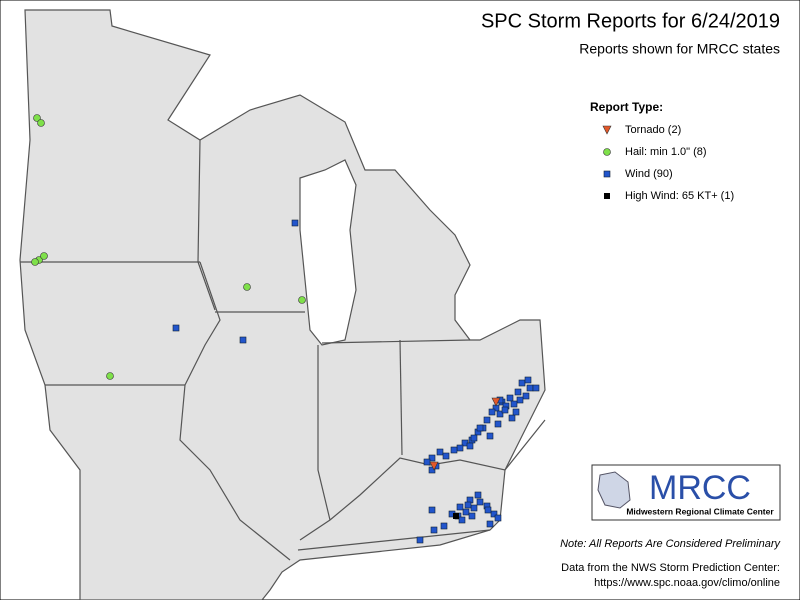 Image resolution: width=800 pixels, height=600 pixels. What do you see at coordinates (607, 196) in the screenshot?
I see `high-wind-symbol` at bounding box center [607, 196].